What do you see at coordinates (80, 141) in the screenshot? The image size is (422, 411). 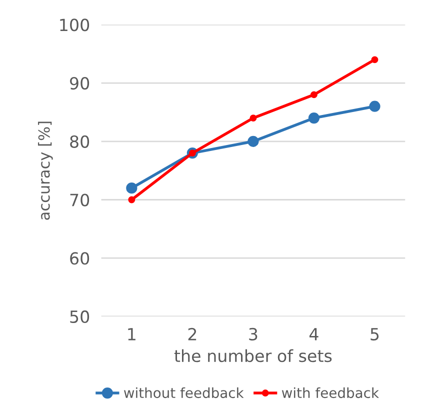 I see `y-tick-label: 80` at bounding box center [80, 141].